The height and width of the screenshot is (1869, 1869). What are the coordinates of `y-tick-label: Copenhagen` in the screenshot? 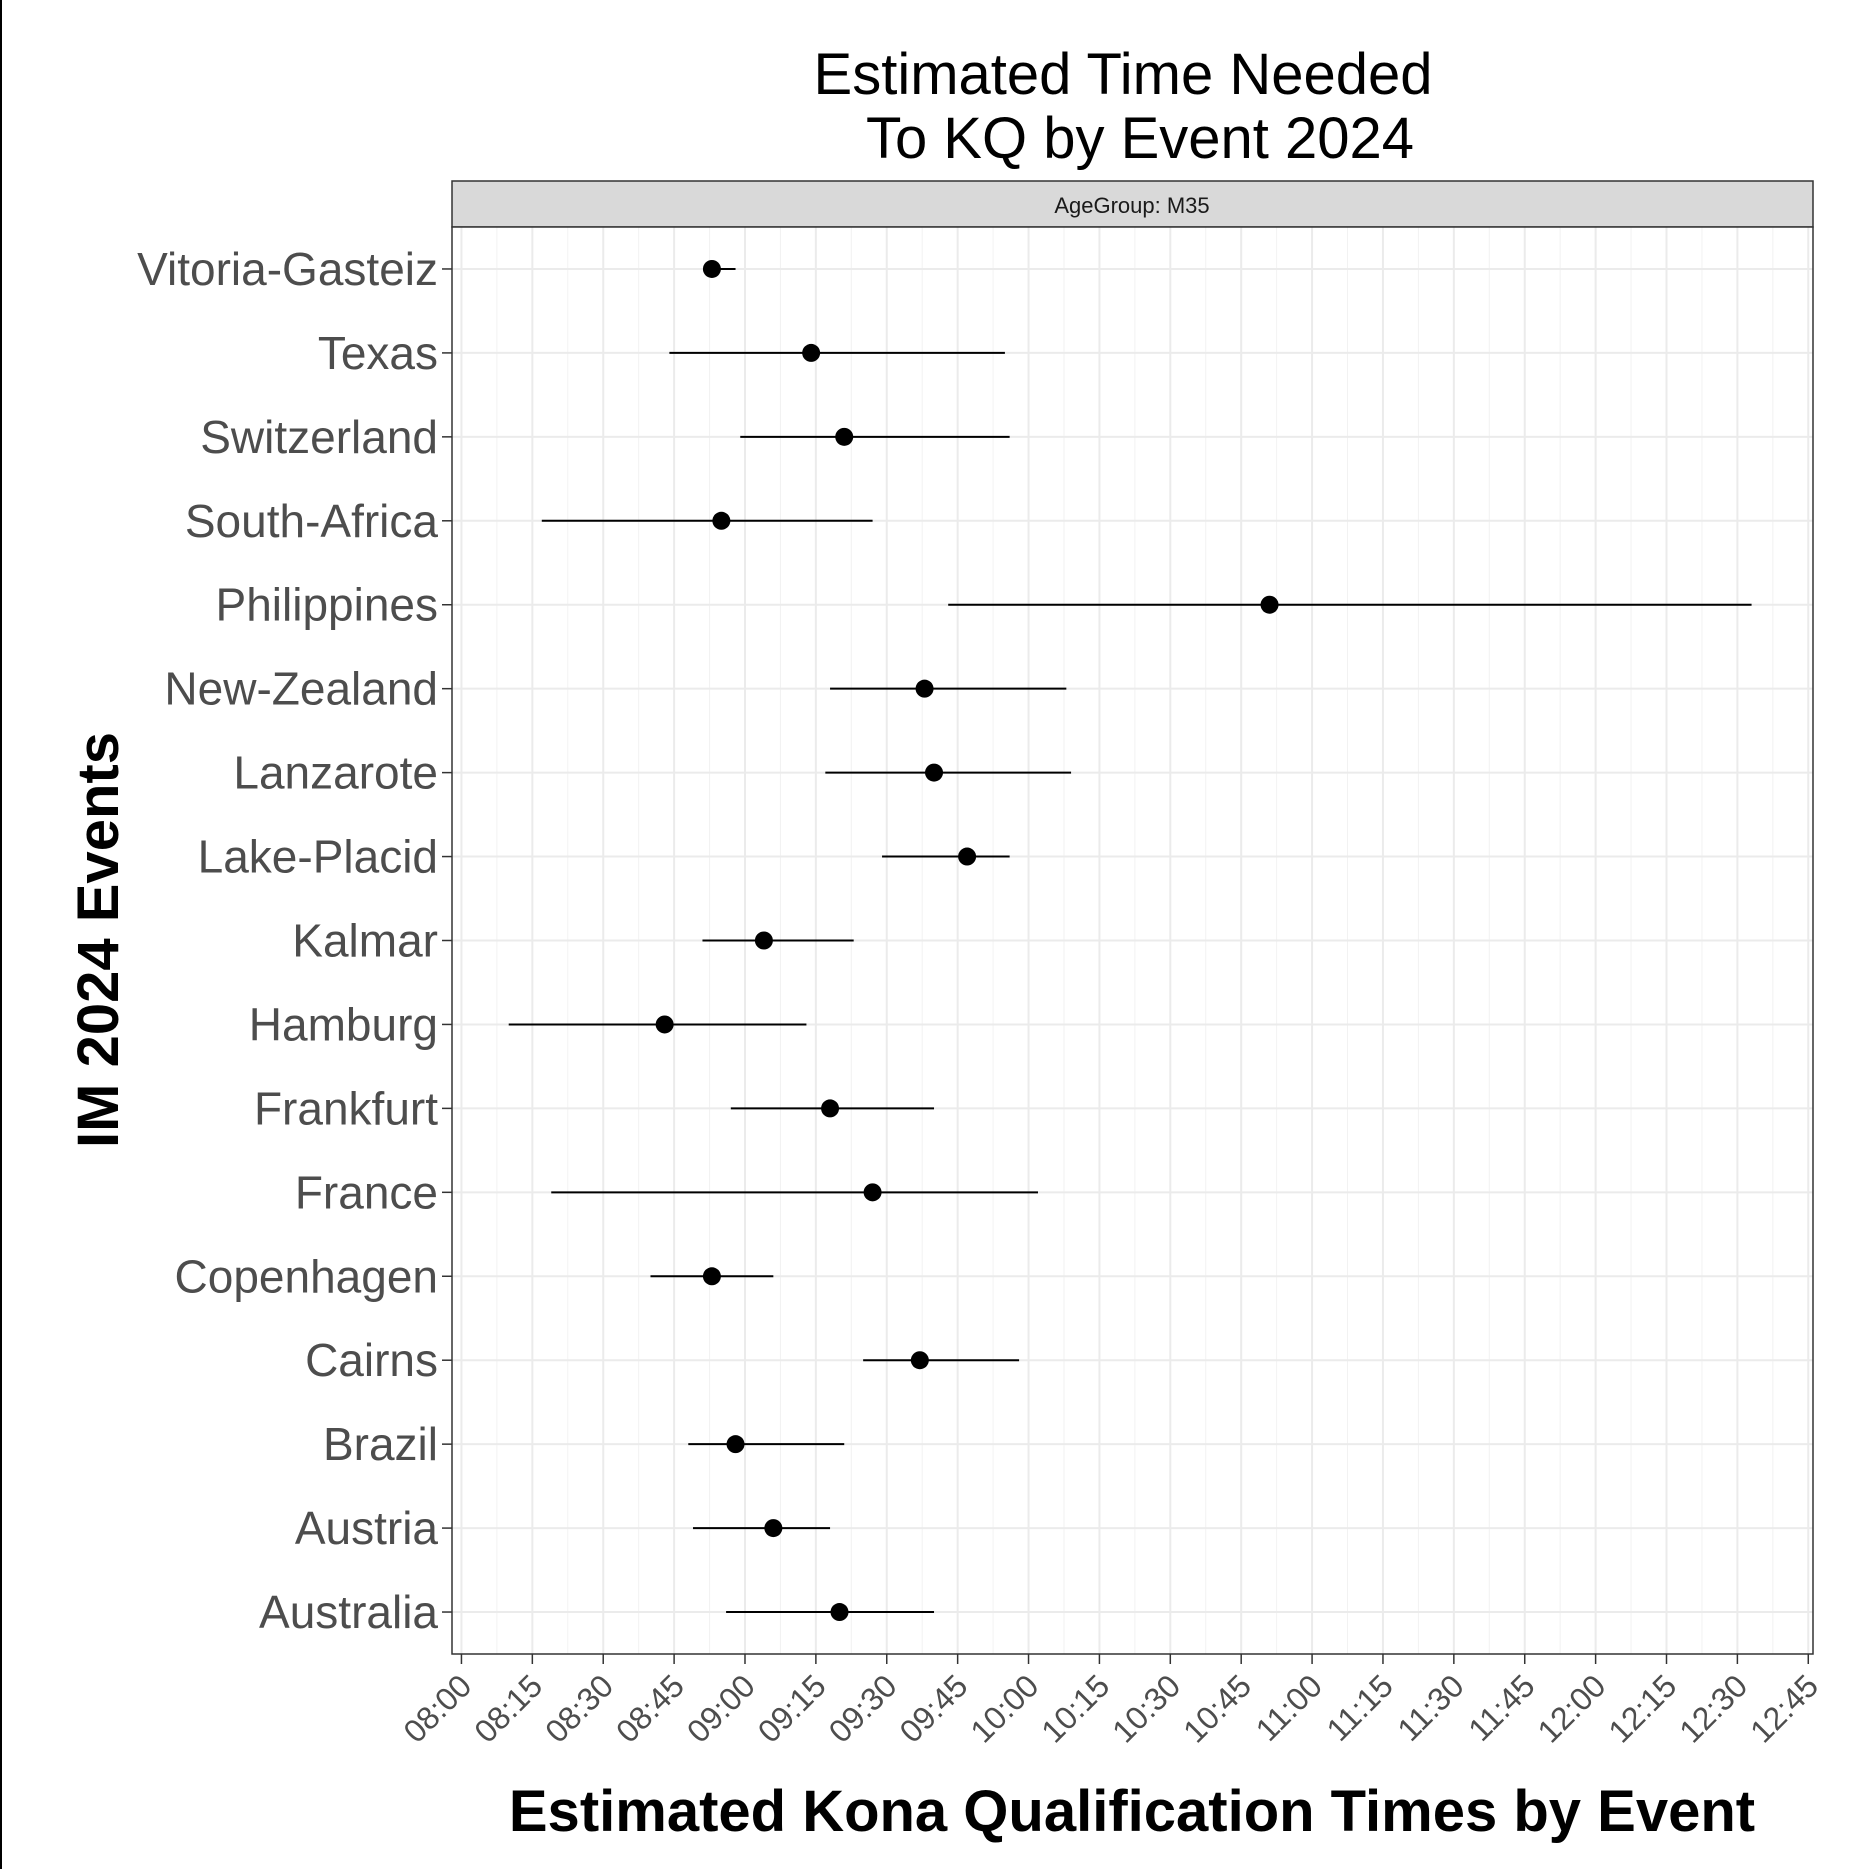 It's located at (306, 1276).